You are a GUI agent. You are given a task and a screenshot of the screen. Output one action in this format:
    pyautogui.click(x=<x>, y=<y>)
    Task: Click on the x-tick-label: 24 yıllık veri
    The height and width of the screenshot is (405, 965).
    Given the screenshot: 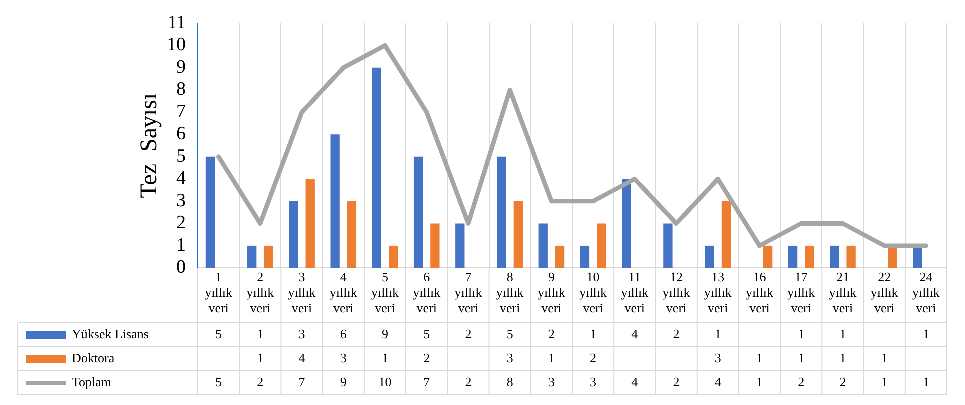 What is the action you would take?
    pyautogui.click(x=926, y=292)
    